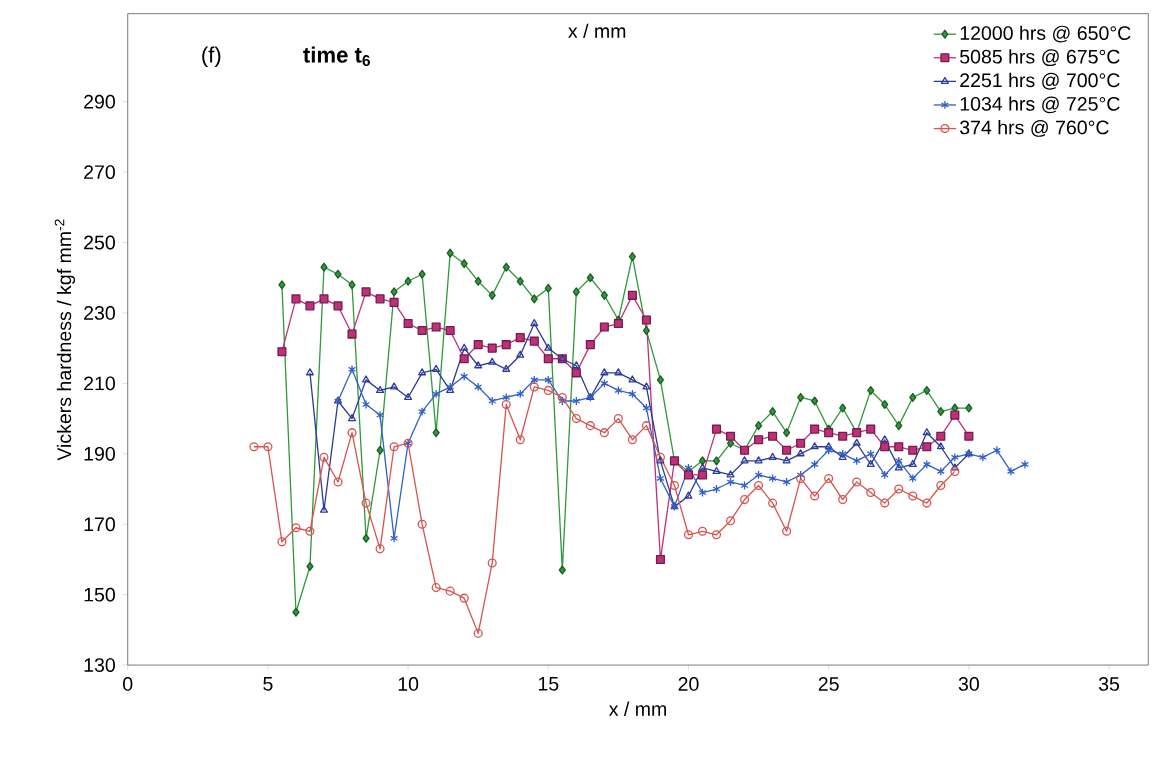  What do you see at coordinates (99, 242) in the screenshot?
I see `y-tick-label: 250` at bounding box center [99, 242].